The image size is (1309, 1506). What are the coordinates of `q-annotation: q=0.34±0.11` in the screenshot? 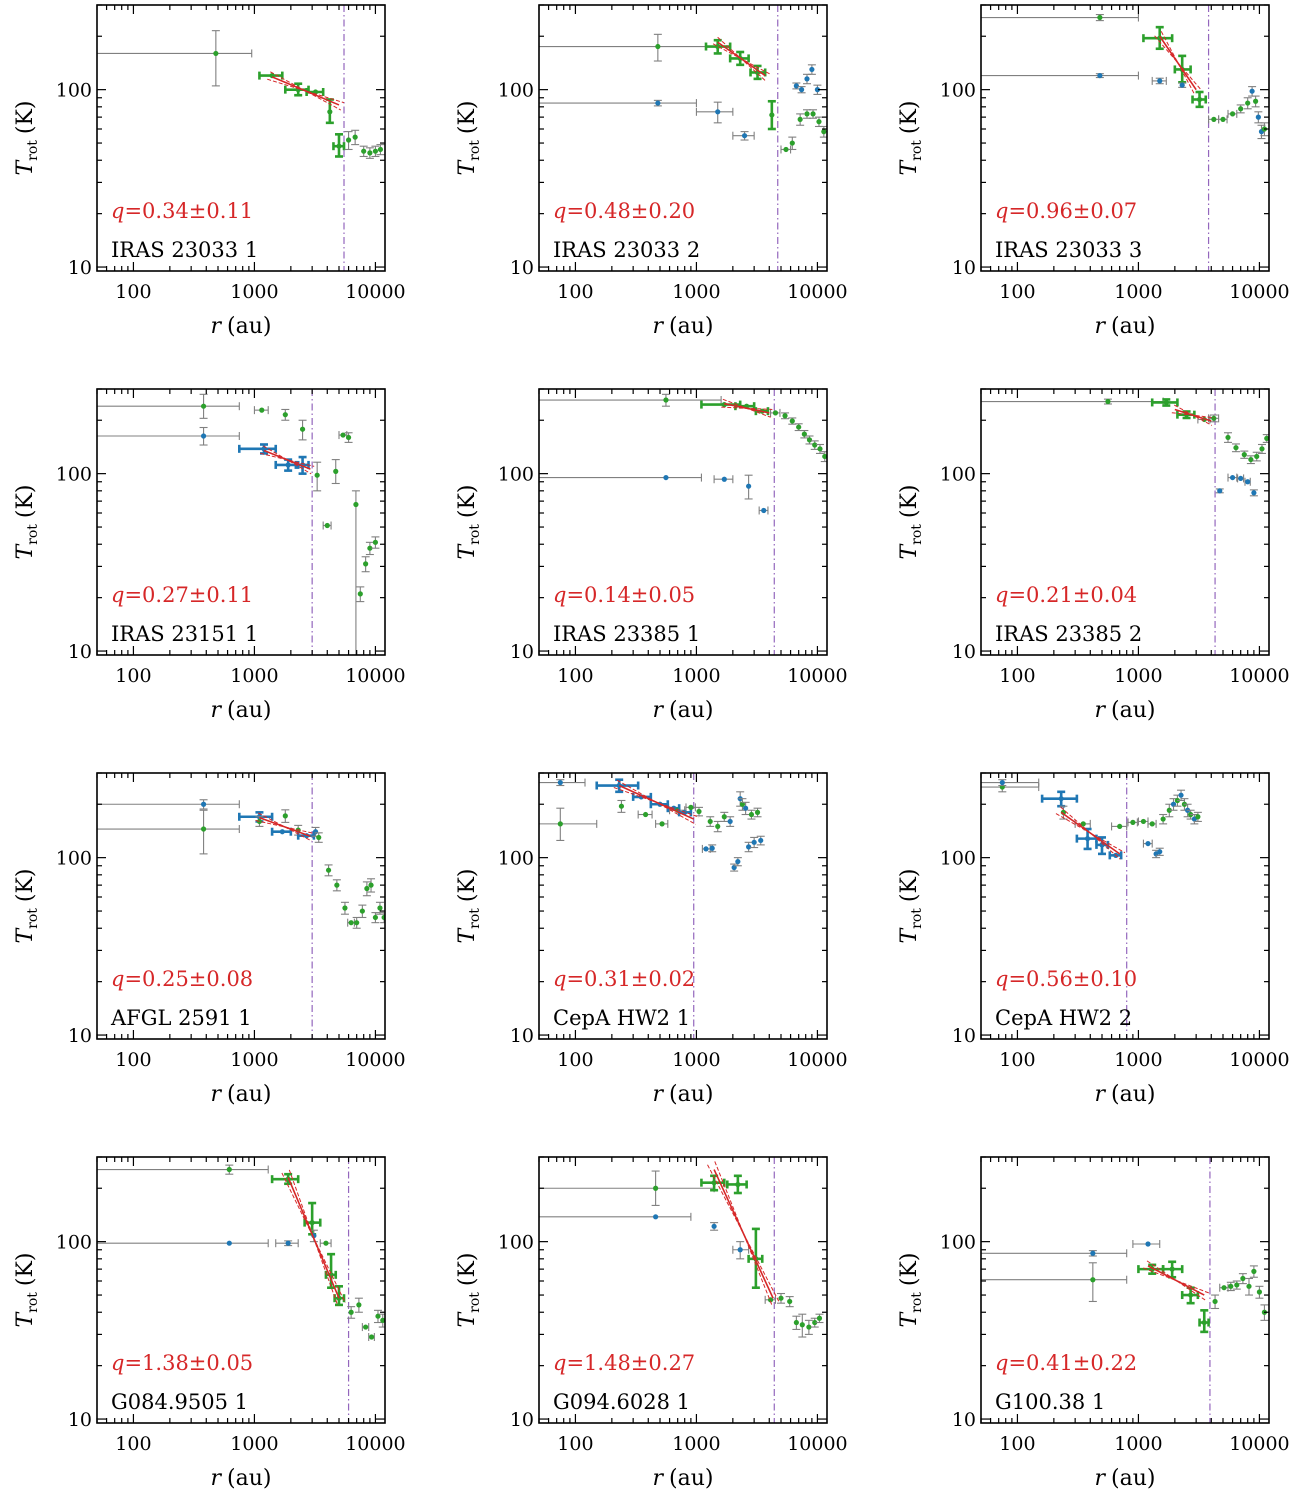 It's located at (182, 211).